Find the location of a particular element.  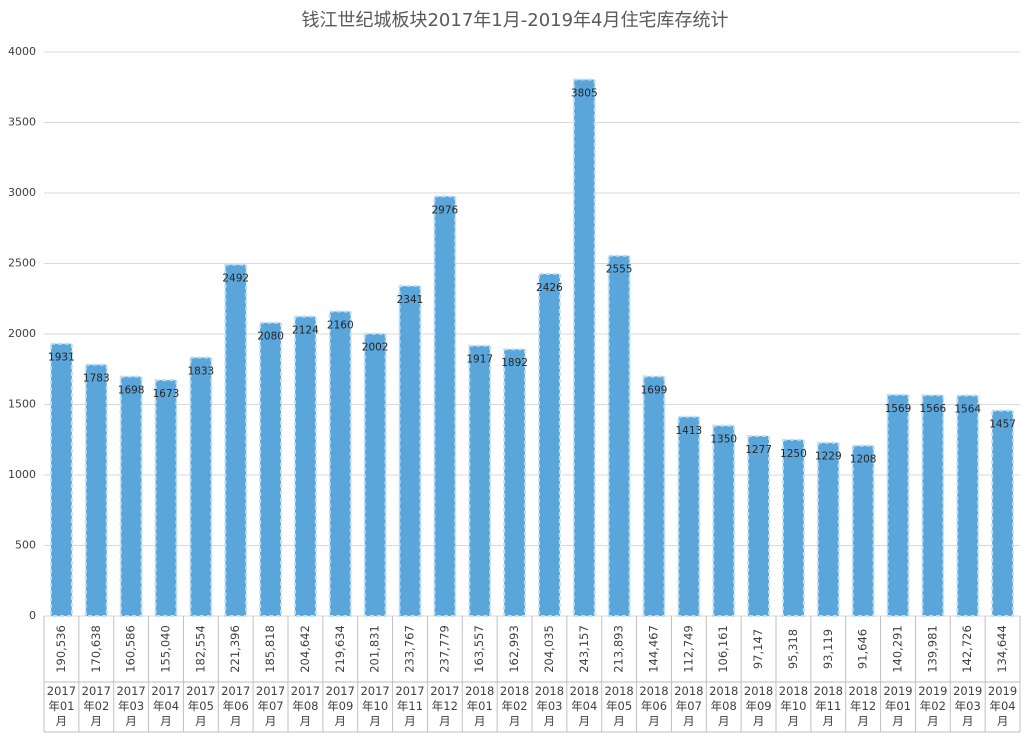

x-label-box: 2017年09月 is located at coordinates (340, 706).